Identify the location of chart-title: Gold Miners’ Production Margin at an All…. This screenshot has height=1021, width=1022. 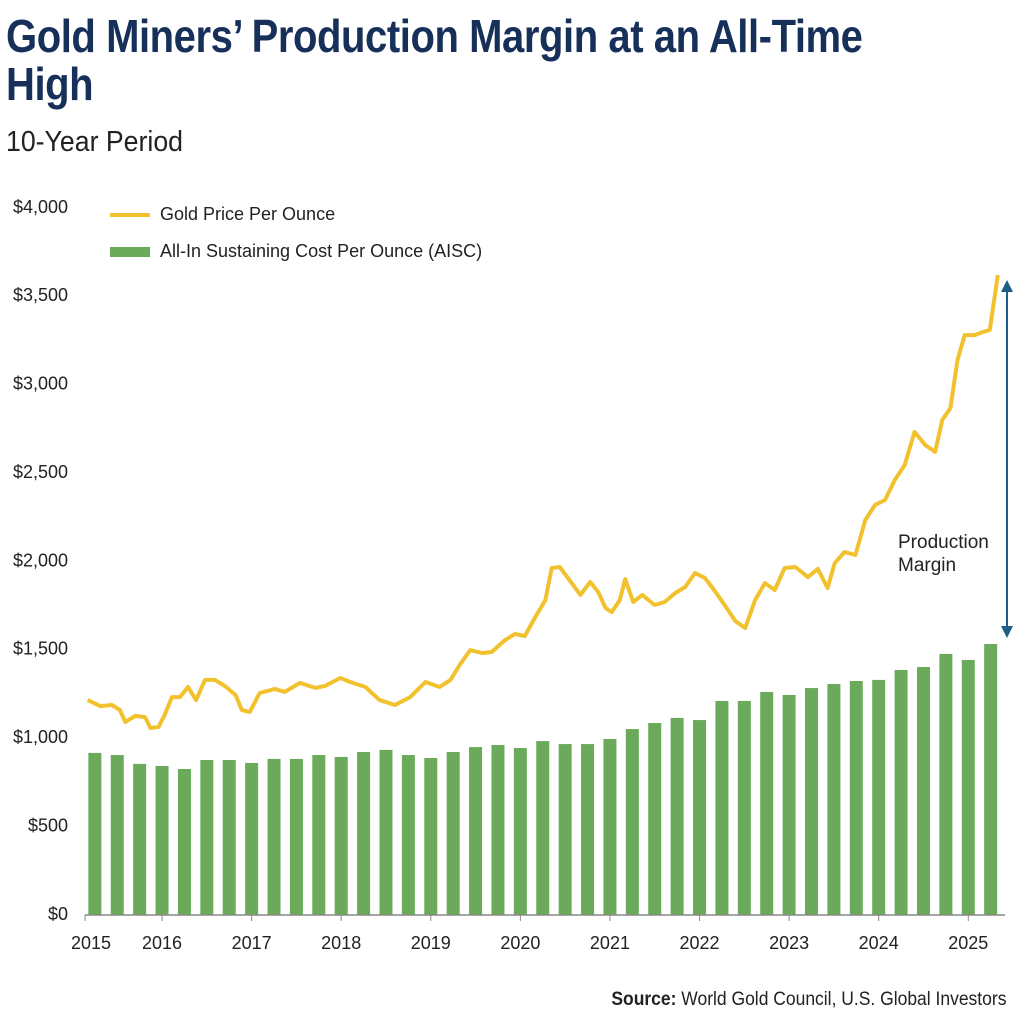
(434, 60).